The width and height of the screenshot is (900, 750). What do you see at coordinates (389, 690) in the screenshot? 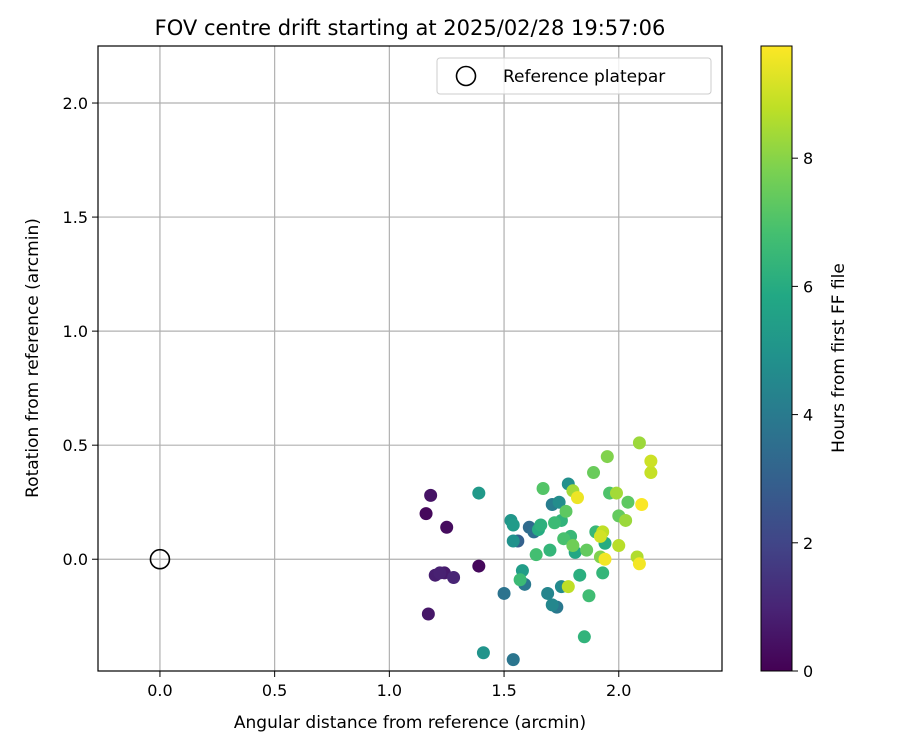
I see `x-tick-label: 1.0` at bounding box center [389, 690].